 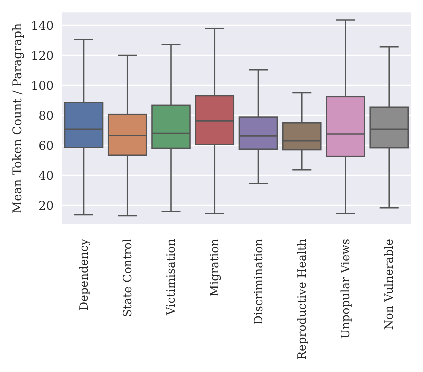 I want to click on x-tick-label: Discrimination, so click(x=258, y=281).